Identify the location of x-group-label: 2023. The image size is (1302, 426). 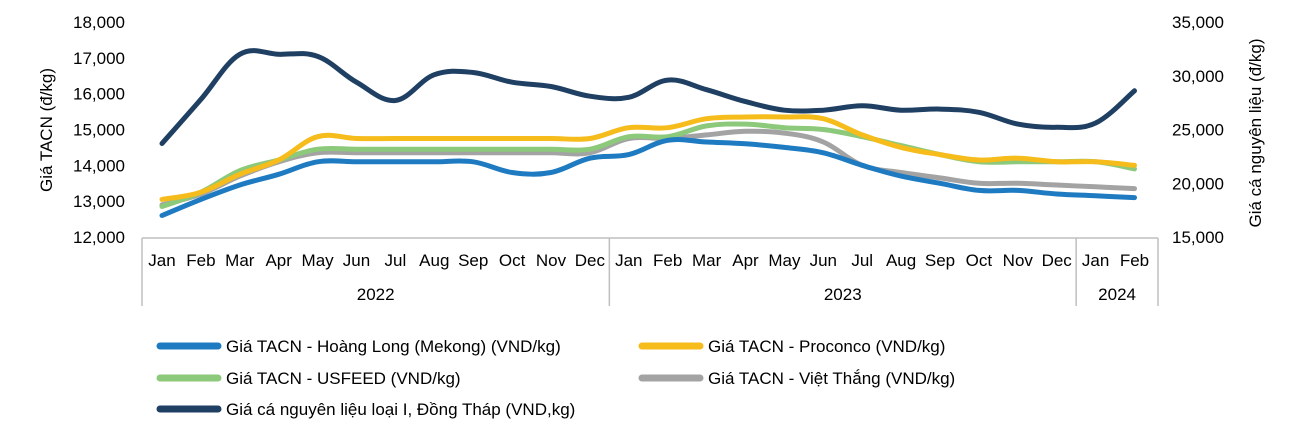
(843, 294).